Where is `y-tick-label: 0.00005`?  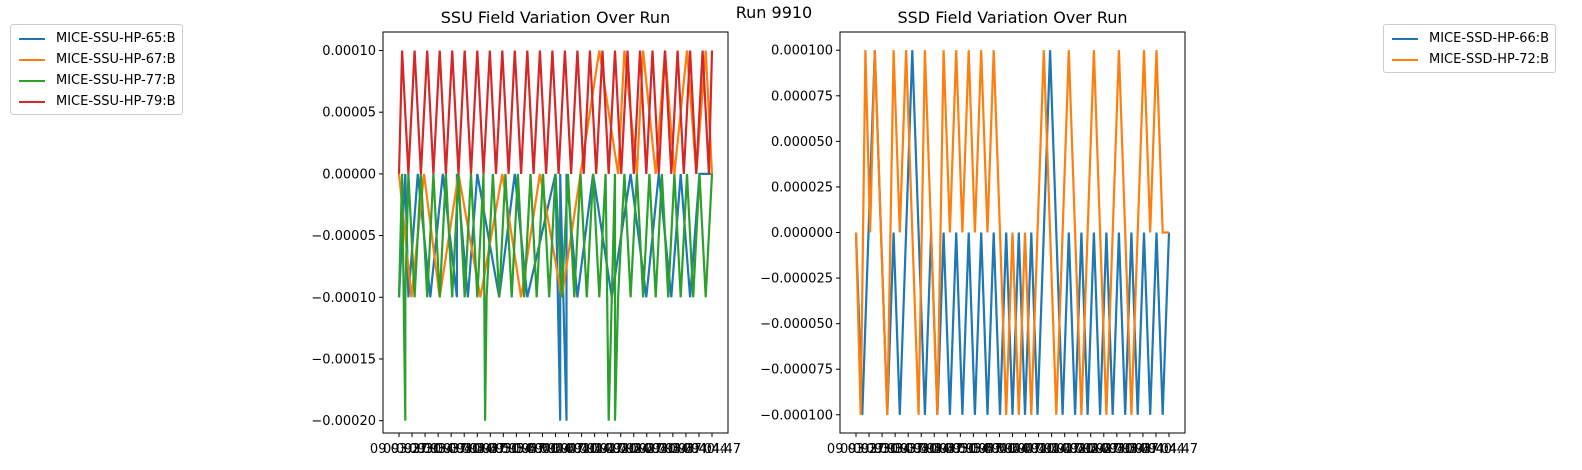
y-tick-label: 0.00005 is located at coordinates (349, 113).